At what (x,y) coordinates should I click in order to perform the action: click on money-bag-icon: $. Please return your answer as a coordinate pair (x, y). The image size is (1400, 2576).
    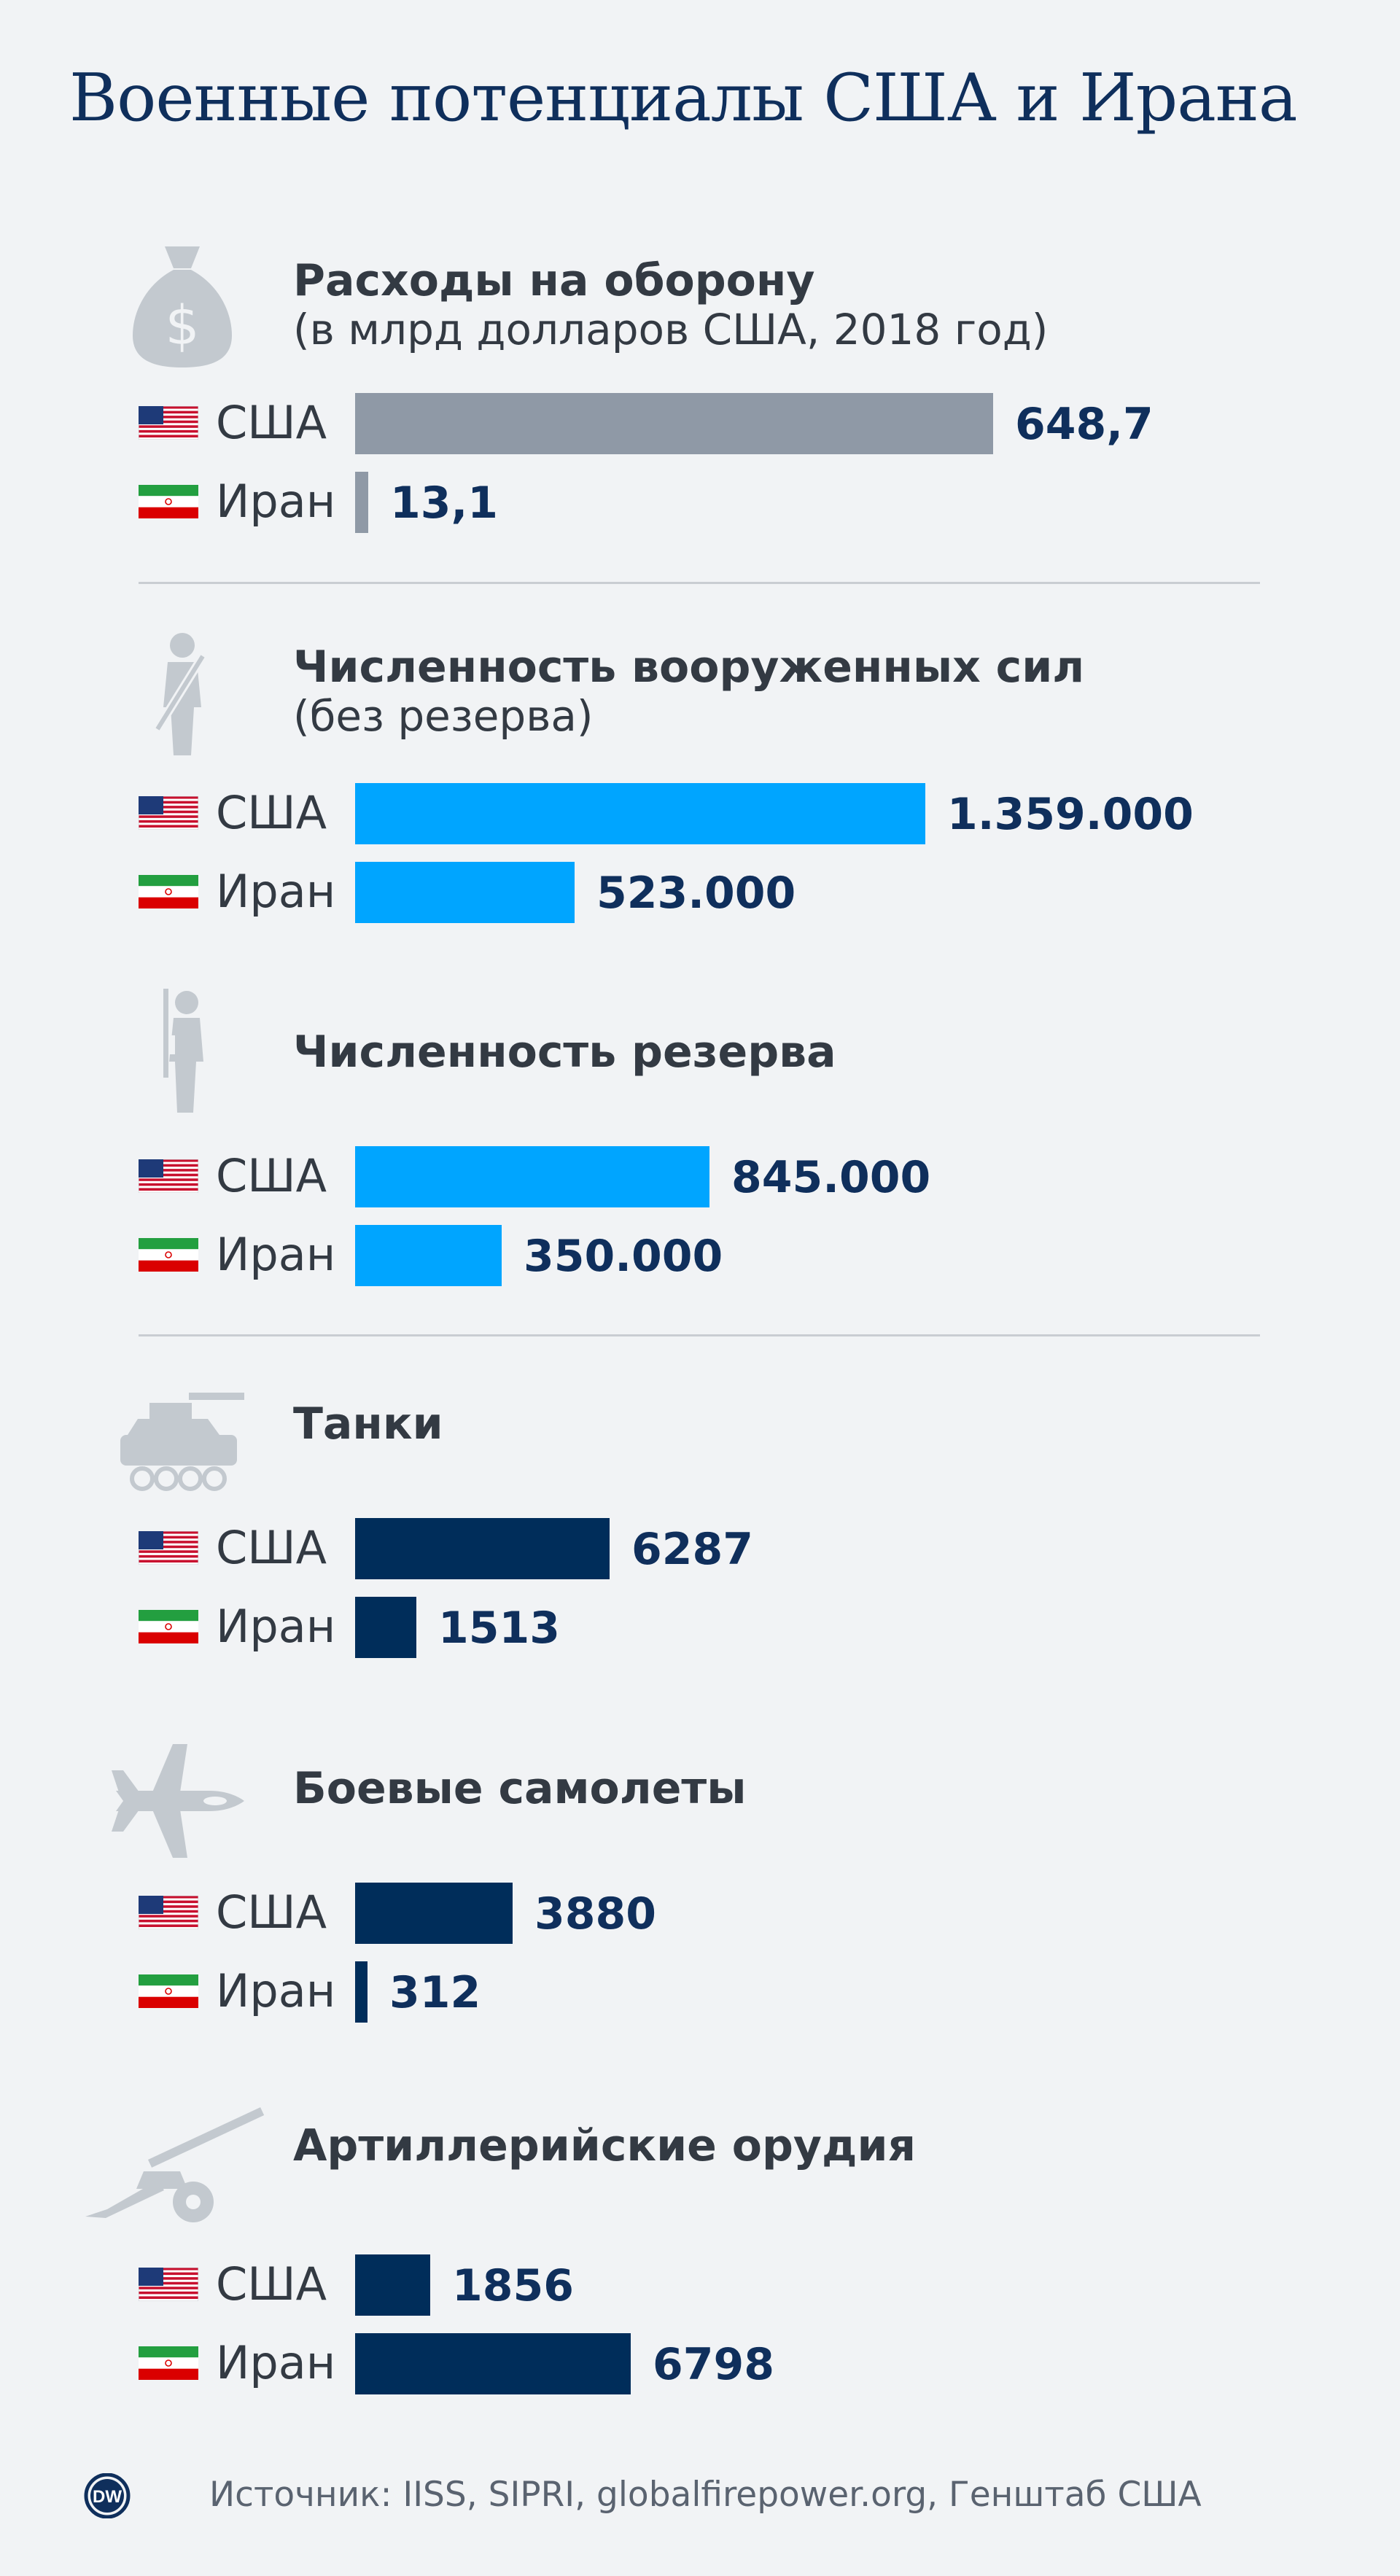
    Looking at the image, I should click on (182, 306).